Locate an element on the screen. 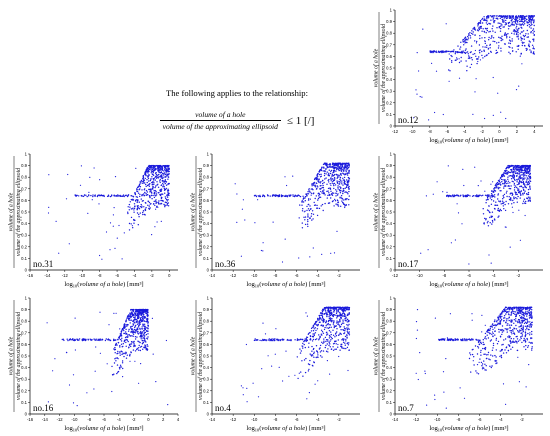  caption-relation: ≤ 1 [/] is located at coordinates (300, 120).